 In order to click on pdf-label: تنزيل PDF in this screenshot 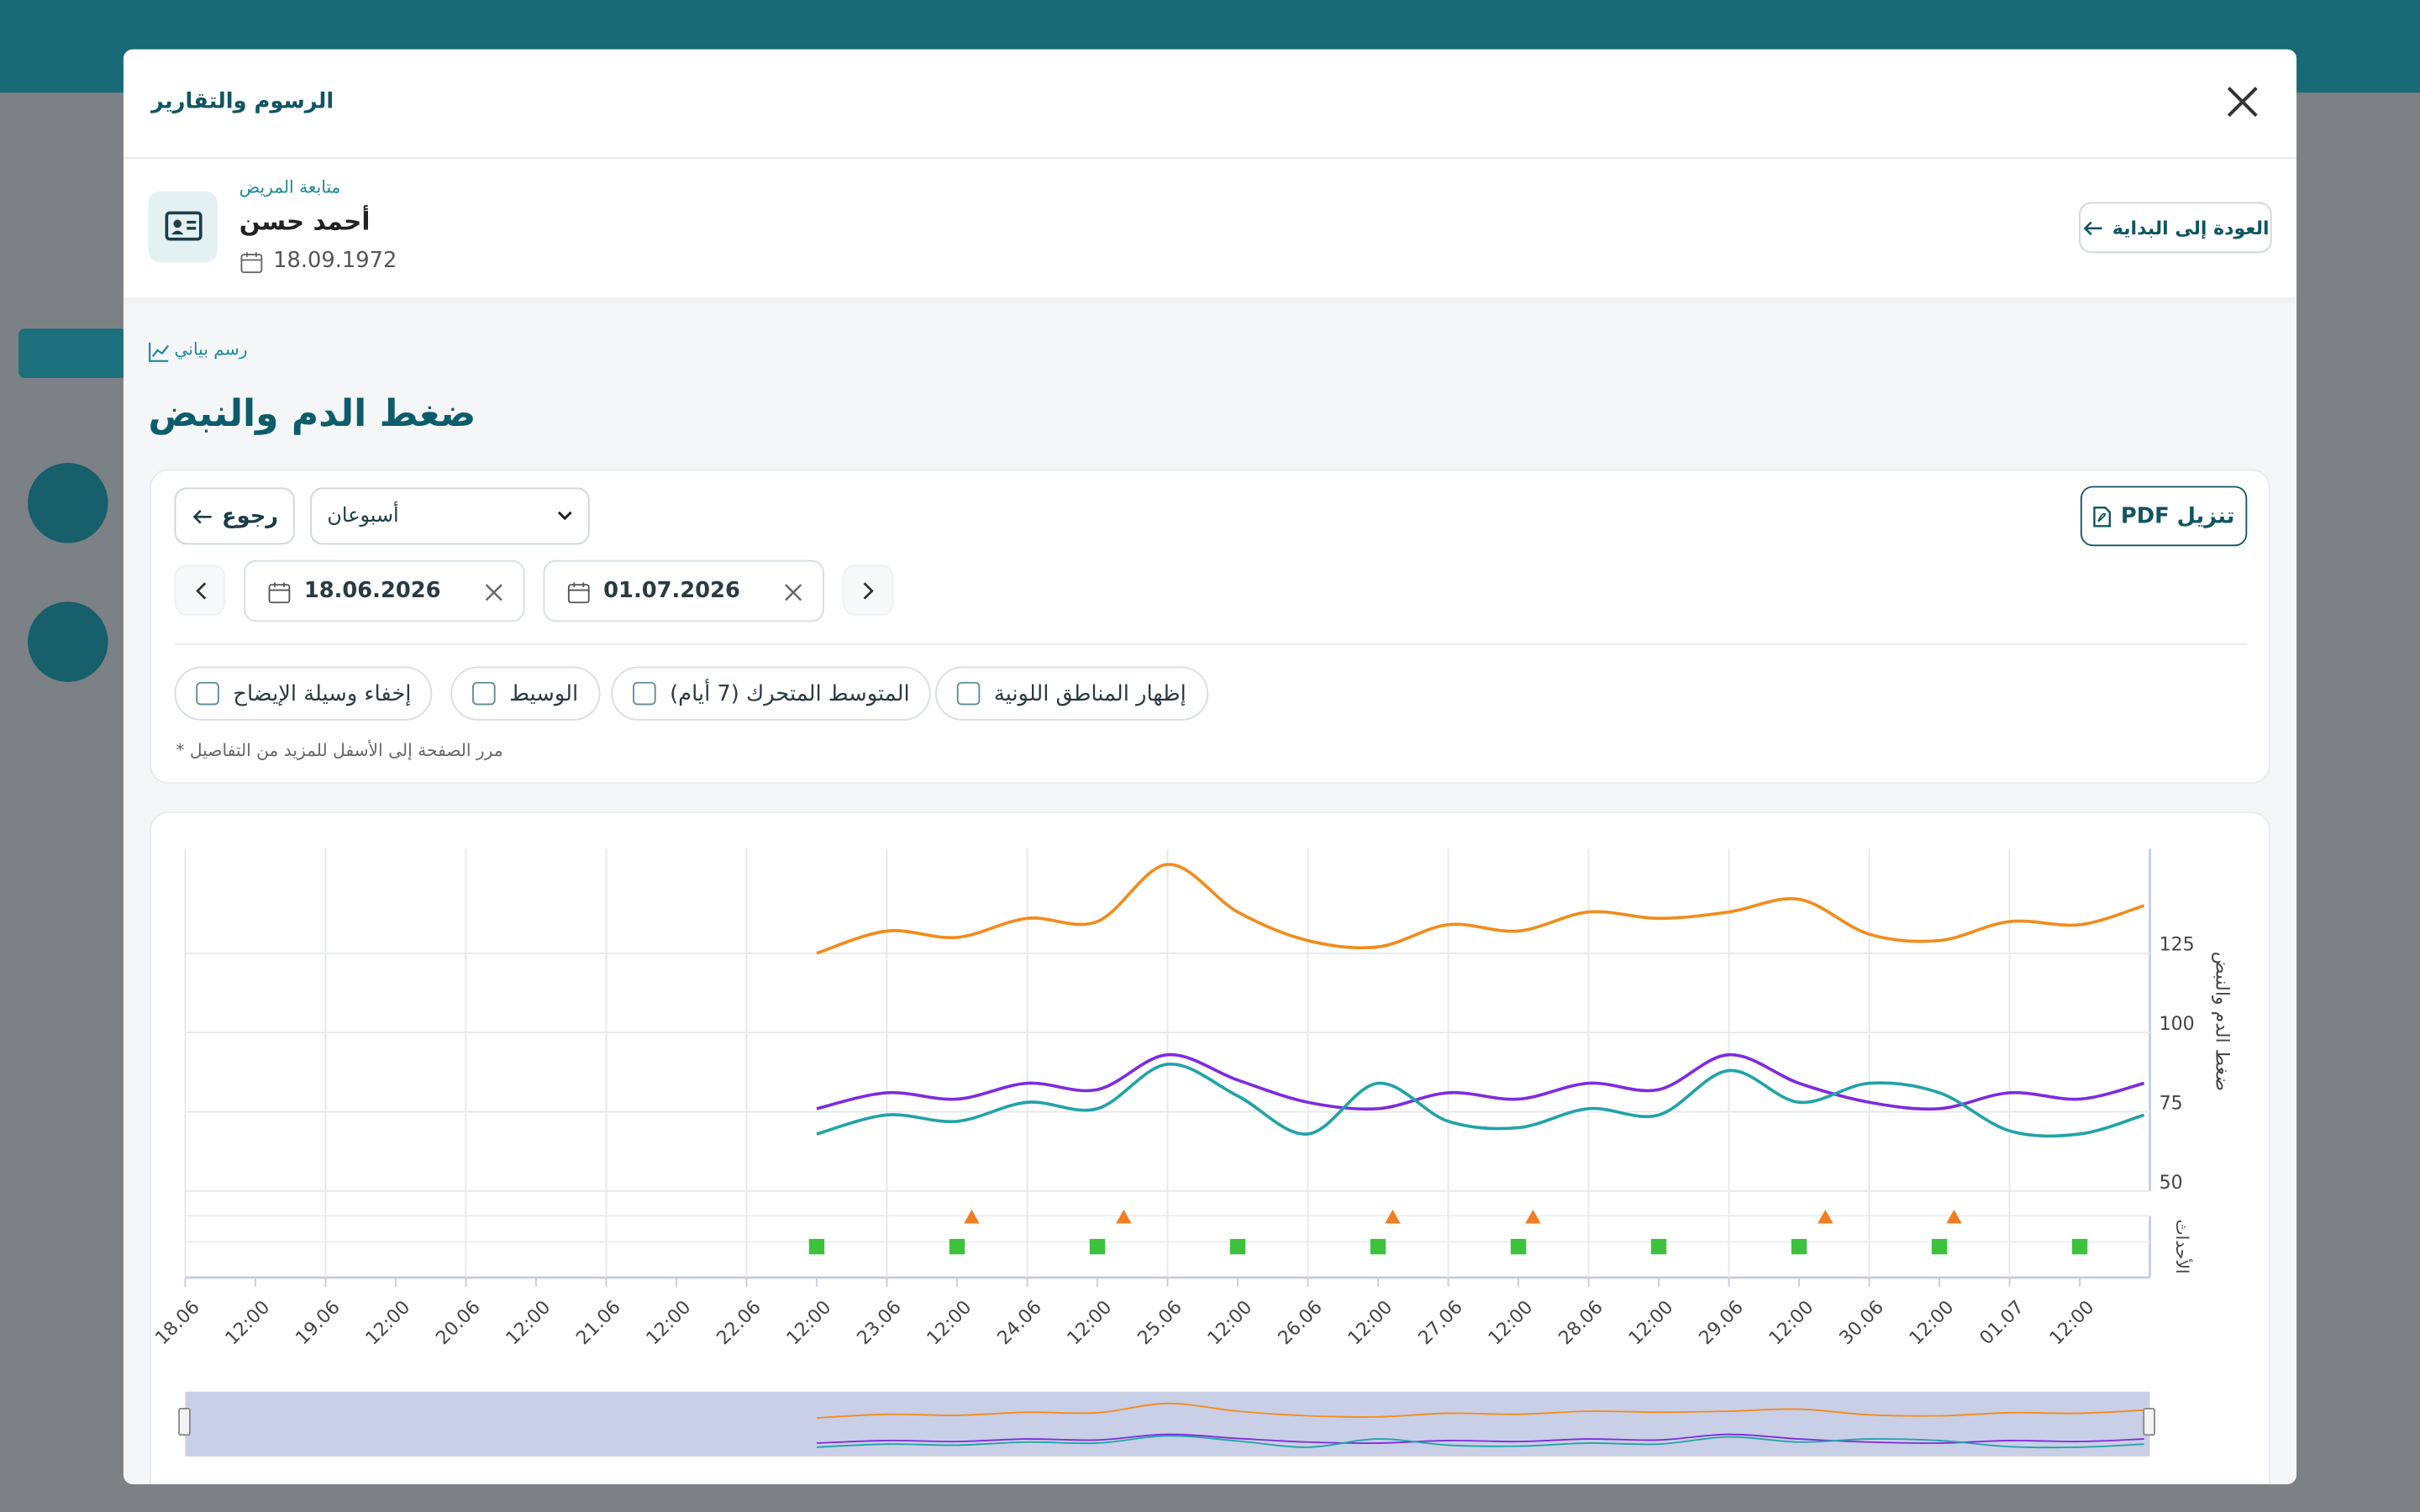, I will do `click(2177, 516)`.